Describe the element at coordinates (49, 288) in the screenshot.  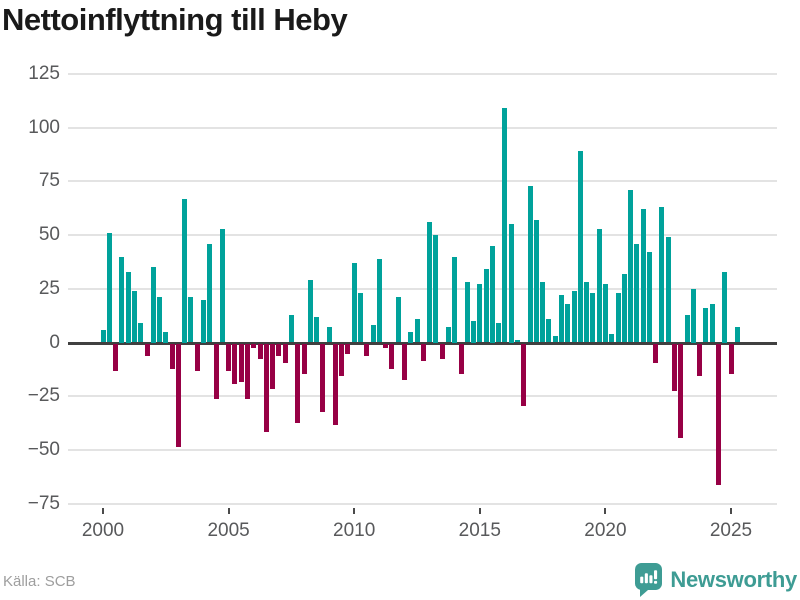
I see `y-axis-label: 25` at that location.